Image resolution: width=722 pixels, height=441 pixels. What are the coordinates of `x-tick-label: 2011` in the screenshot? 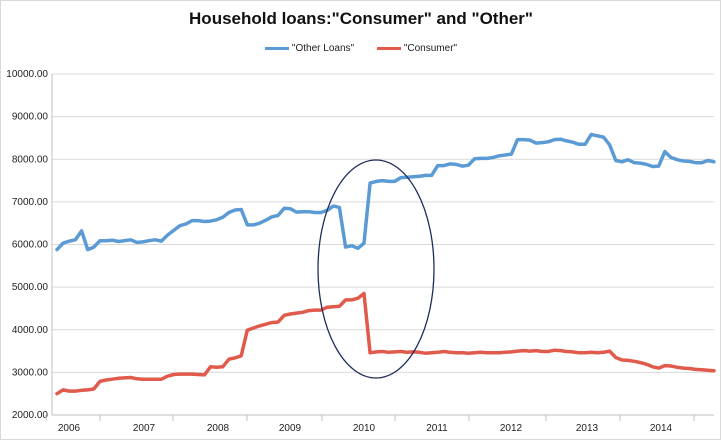 It's located at (437, 428).